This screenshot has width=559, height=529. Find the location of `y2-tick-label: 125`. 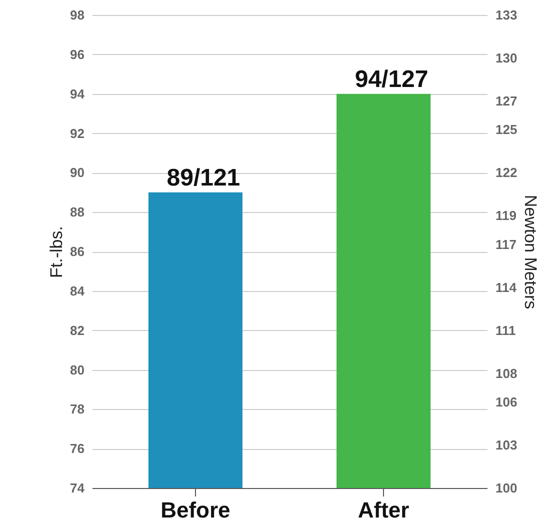

y2-tick-label: 125 is located at coordinates (507, 130).